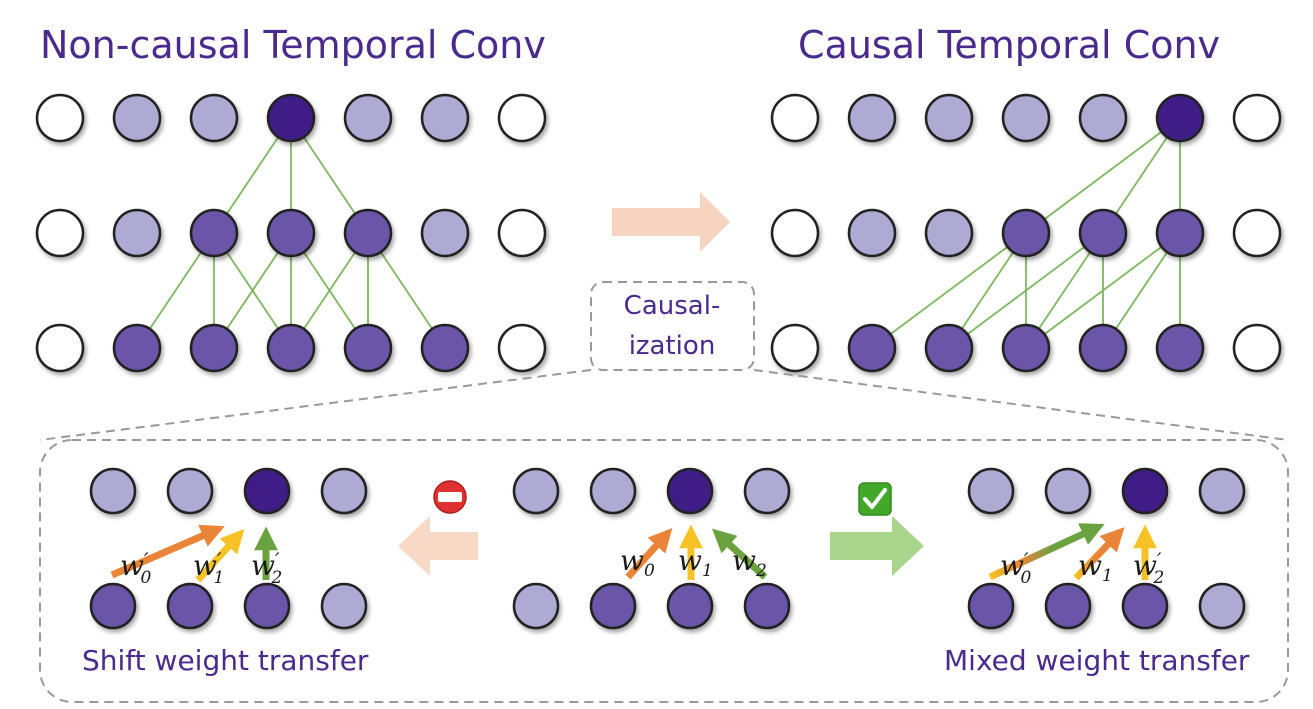 The width and height of the screenshot is (1313, 709). What do you see at coordinates (1095, 567) in the screenshot?
I see `mixed-weight-label-1: w1` at bounding box center [1095, 567].